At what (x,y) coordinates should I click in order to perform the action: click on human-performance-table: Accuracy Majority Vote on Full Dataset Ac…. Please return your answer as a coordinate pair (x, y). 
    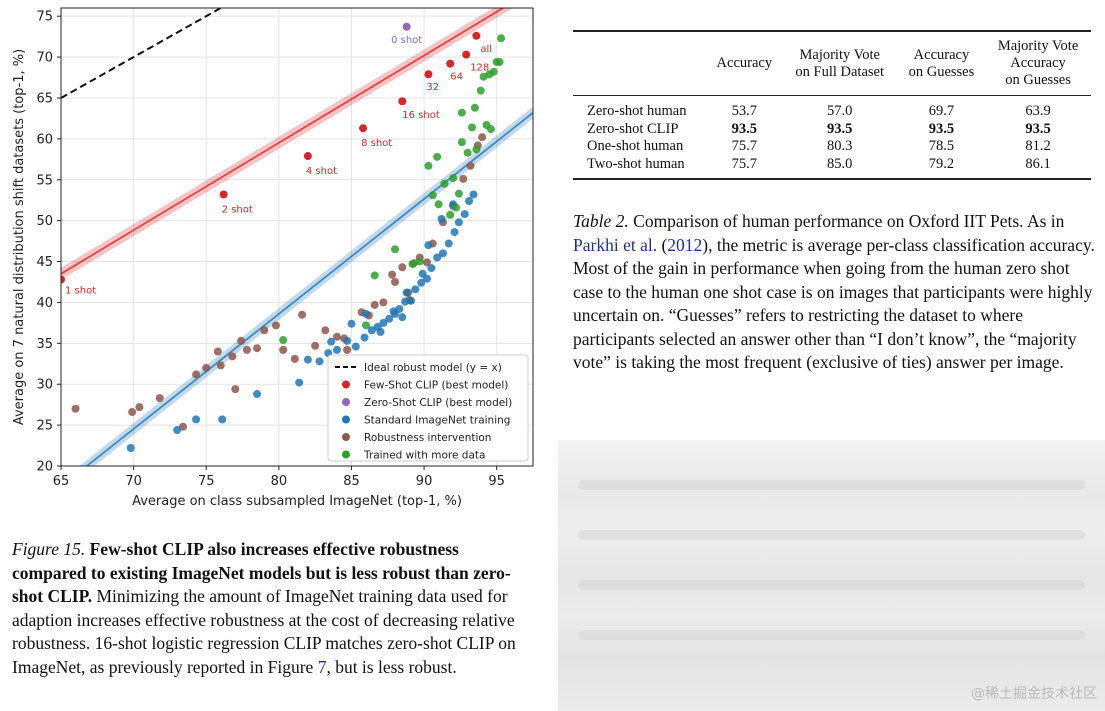
    Looking at the image, I should click on (832, 105).